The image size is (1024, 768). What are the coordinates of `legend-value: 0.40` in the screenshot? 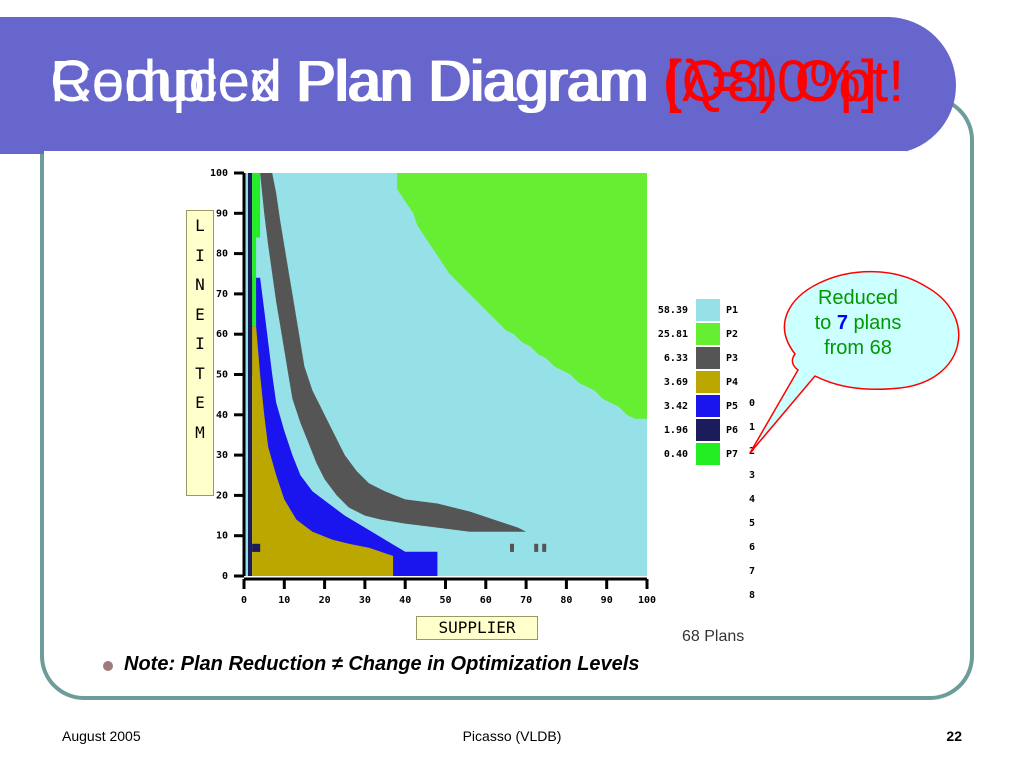 It's located at (676, 454).